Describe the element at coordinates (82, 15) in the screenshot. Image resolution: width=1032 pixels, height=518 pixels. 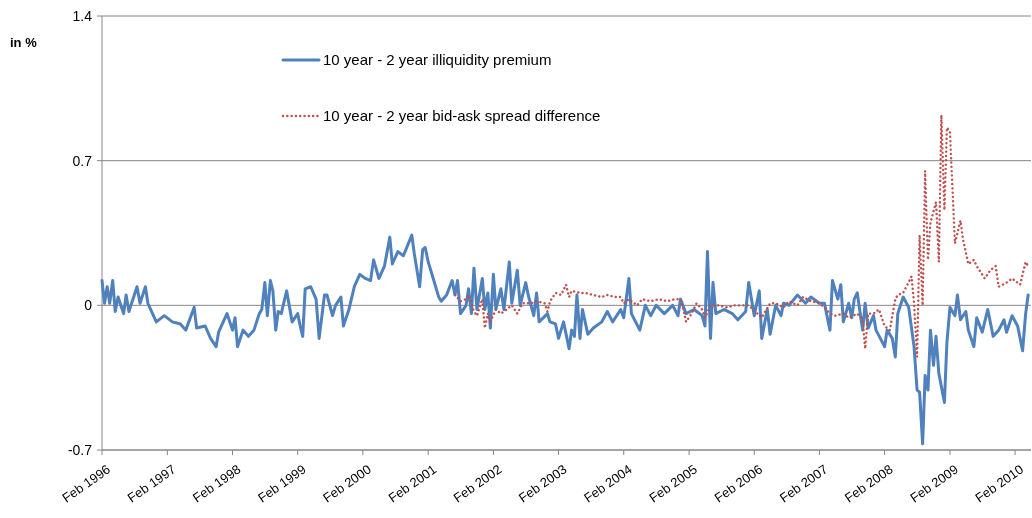
I see `y-tick-label: 1.4` at that location.